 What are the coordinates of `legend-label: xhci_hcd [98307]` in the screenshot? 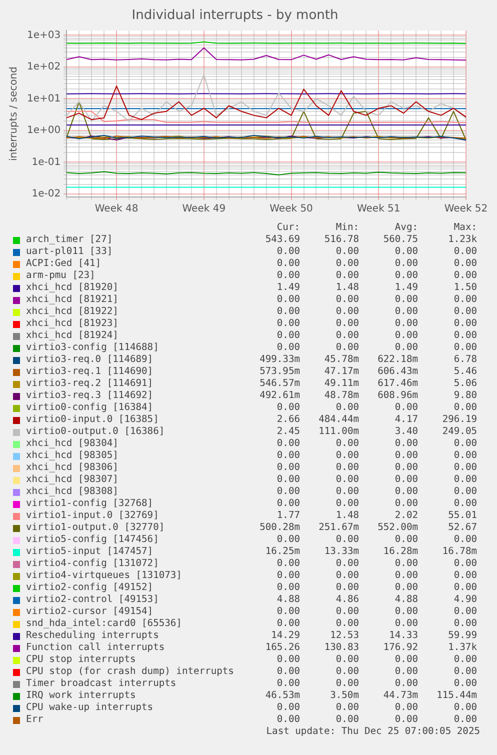 It's located at (72, 480).